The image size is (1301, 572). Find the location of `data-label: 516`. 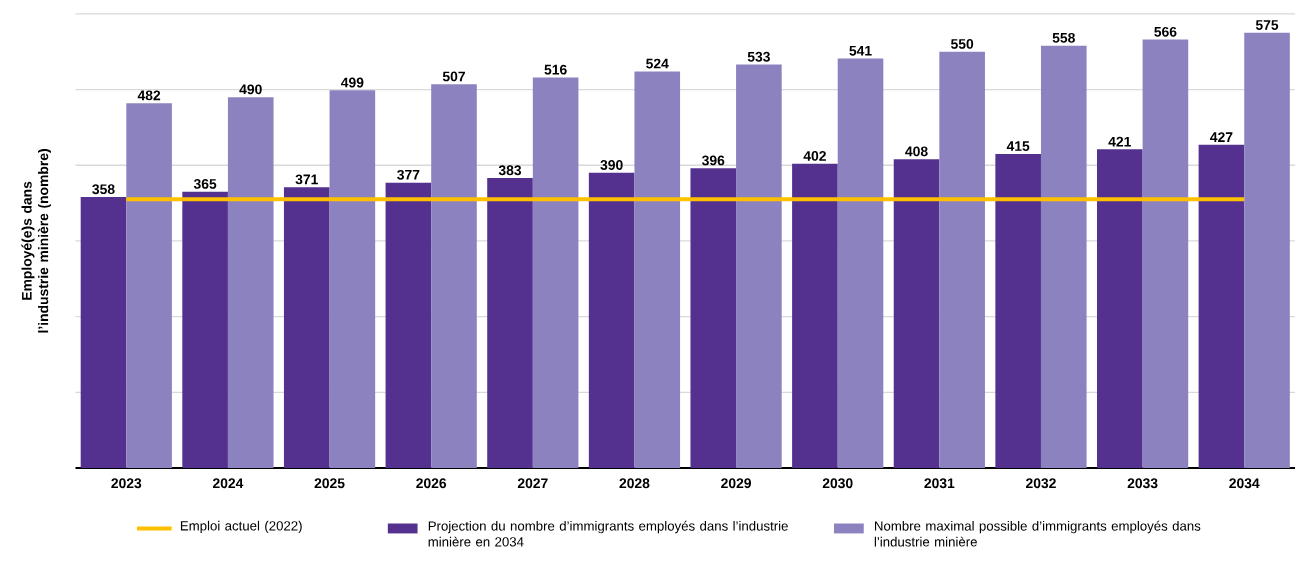

data-label: 516 is located at coordinates (555, 69).